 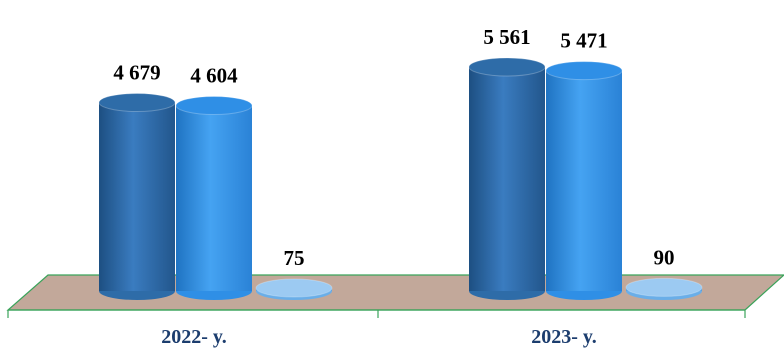 I want to click on data-label: 75, so click(x=294, y=258).